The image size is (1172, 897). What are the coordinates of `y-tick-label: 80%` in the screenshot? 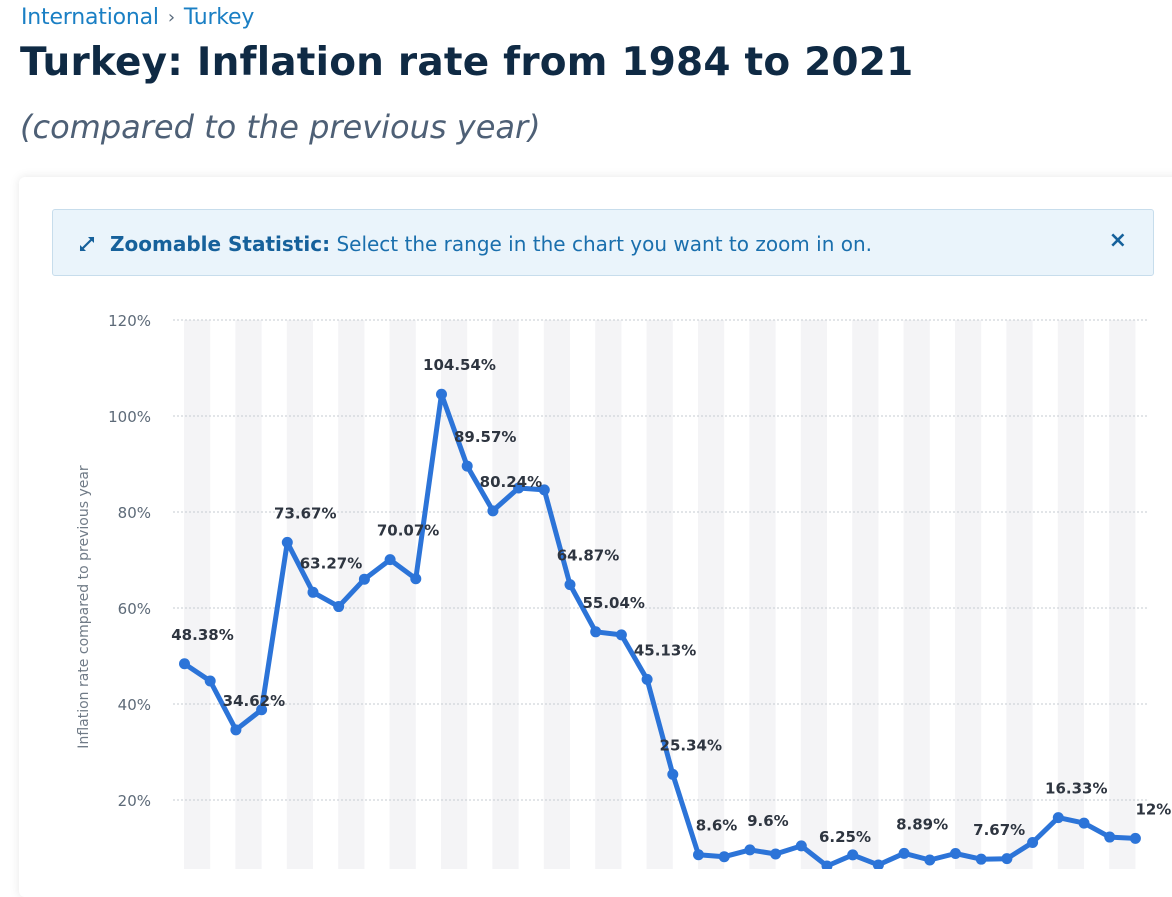 It's located at (134, 513).